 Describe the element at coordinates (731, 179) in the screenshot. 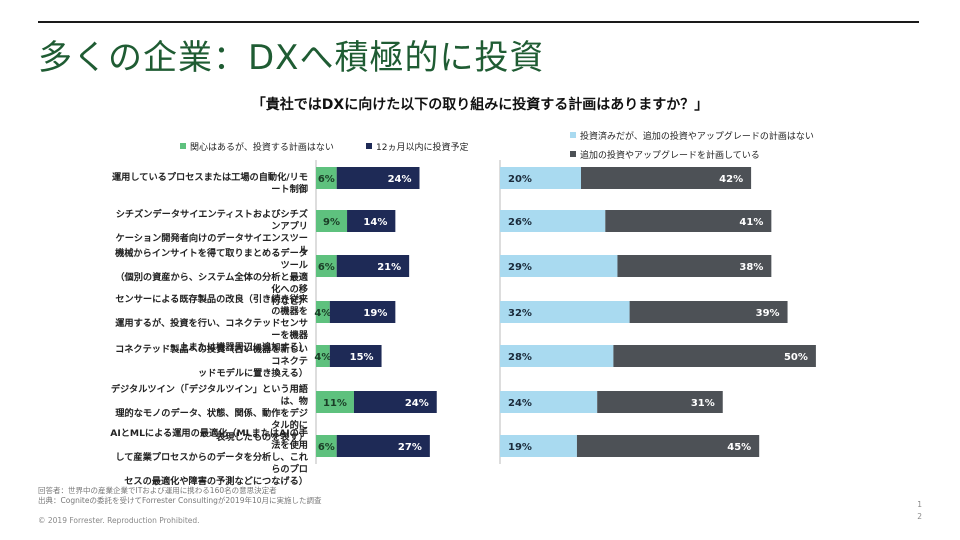

I see `right-data-label: 42%` at that location.